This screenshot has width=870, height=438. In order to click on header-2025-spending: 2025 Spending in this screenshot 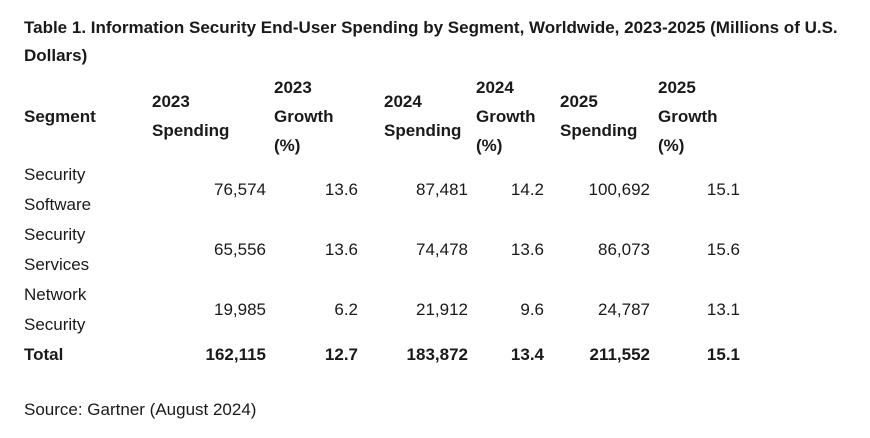, I will do `click(599, 116)`.